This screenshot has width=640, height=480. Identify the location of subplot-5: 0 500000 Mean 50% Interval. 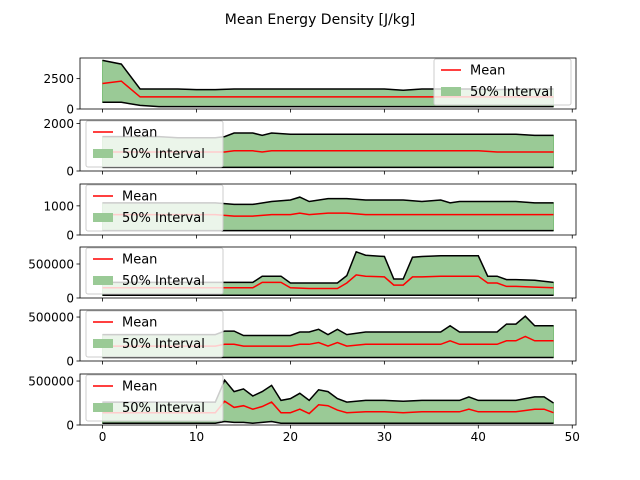
(302, 339).